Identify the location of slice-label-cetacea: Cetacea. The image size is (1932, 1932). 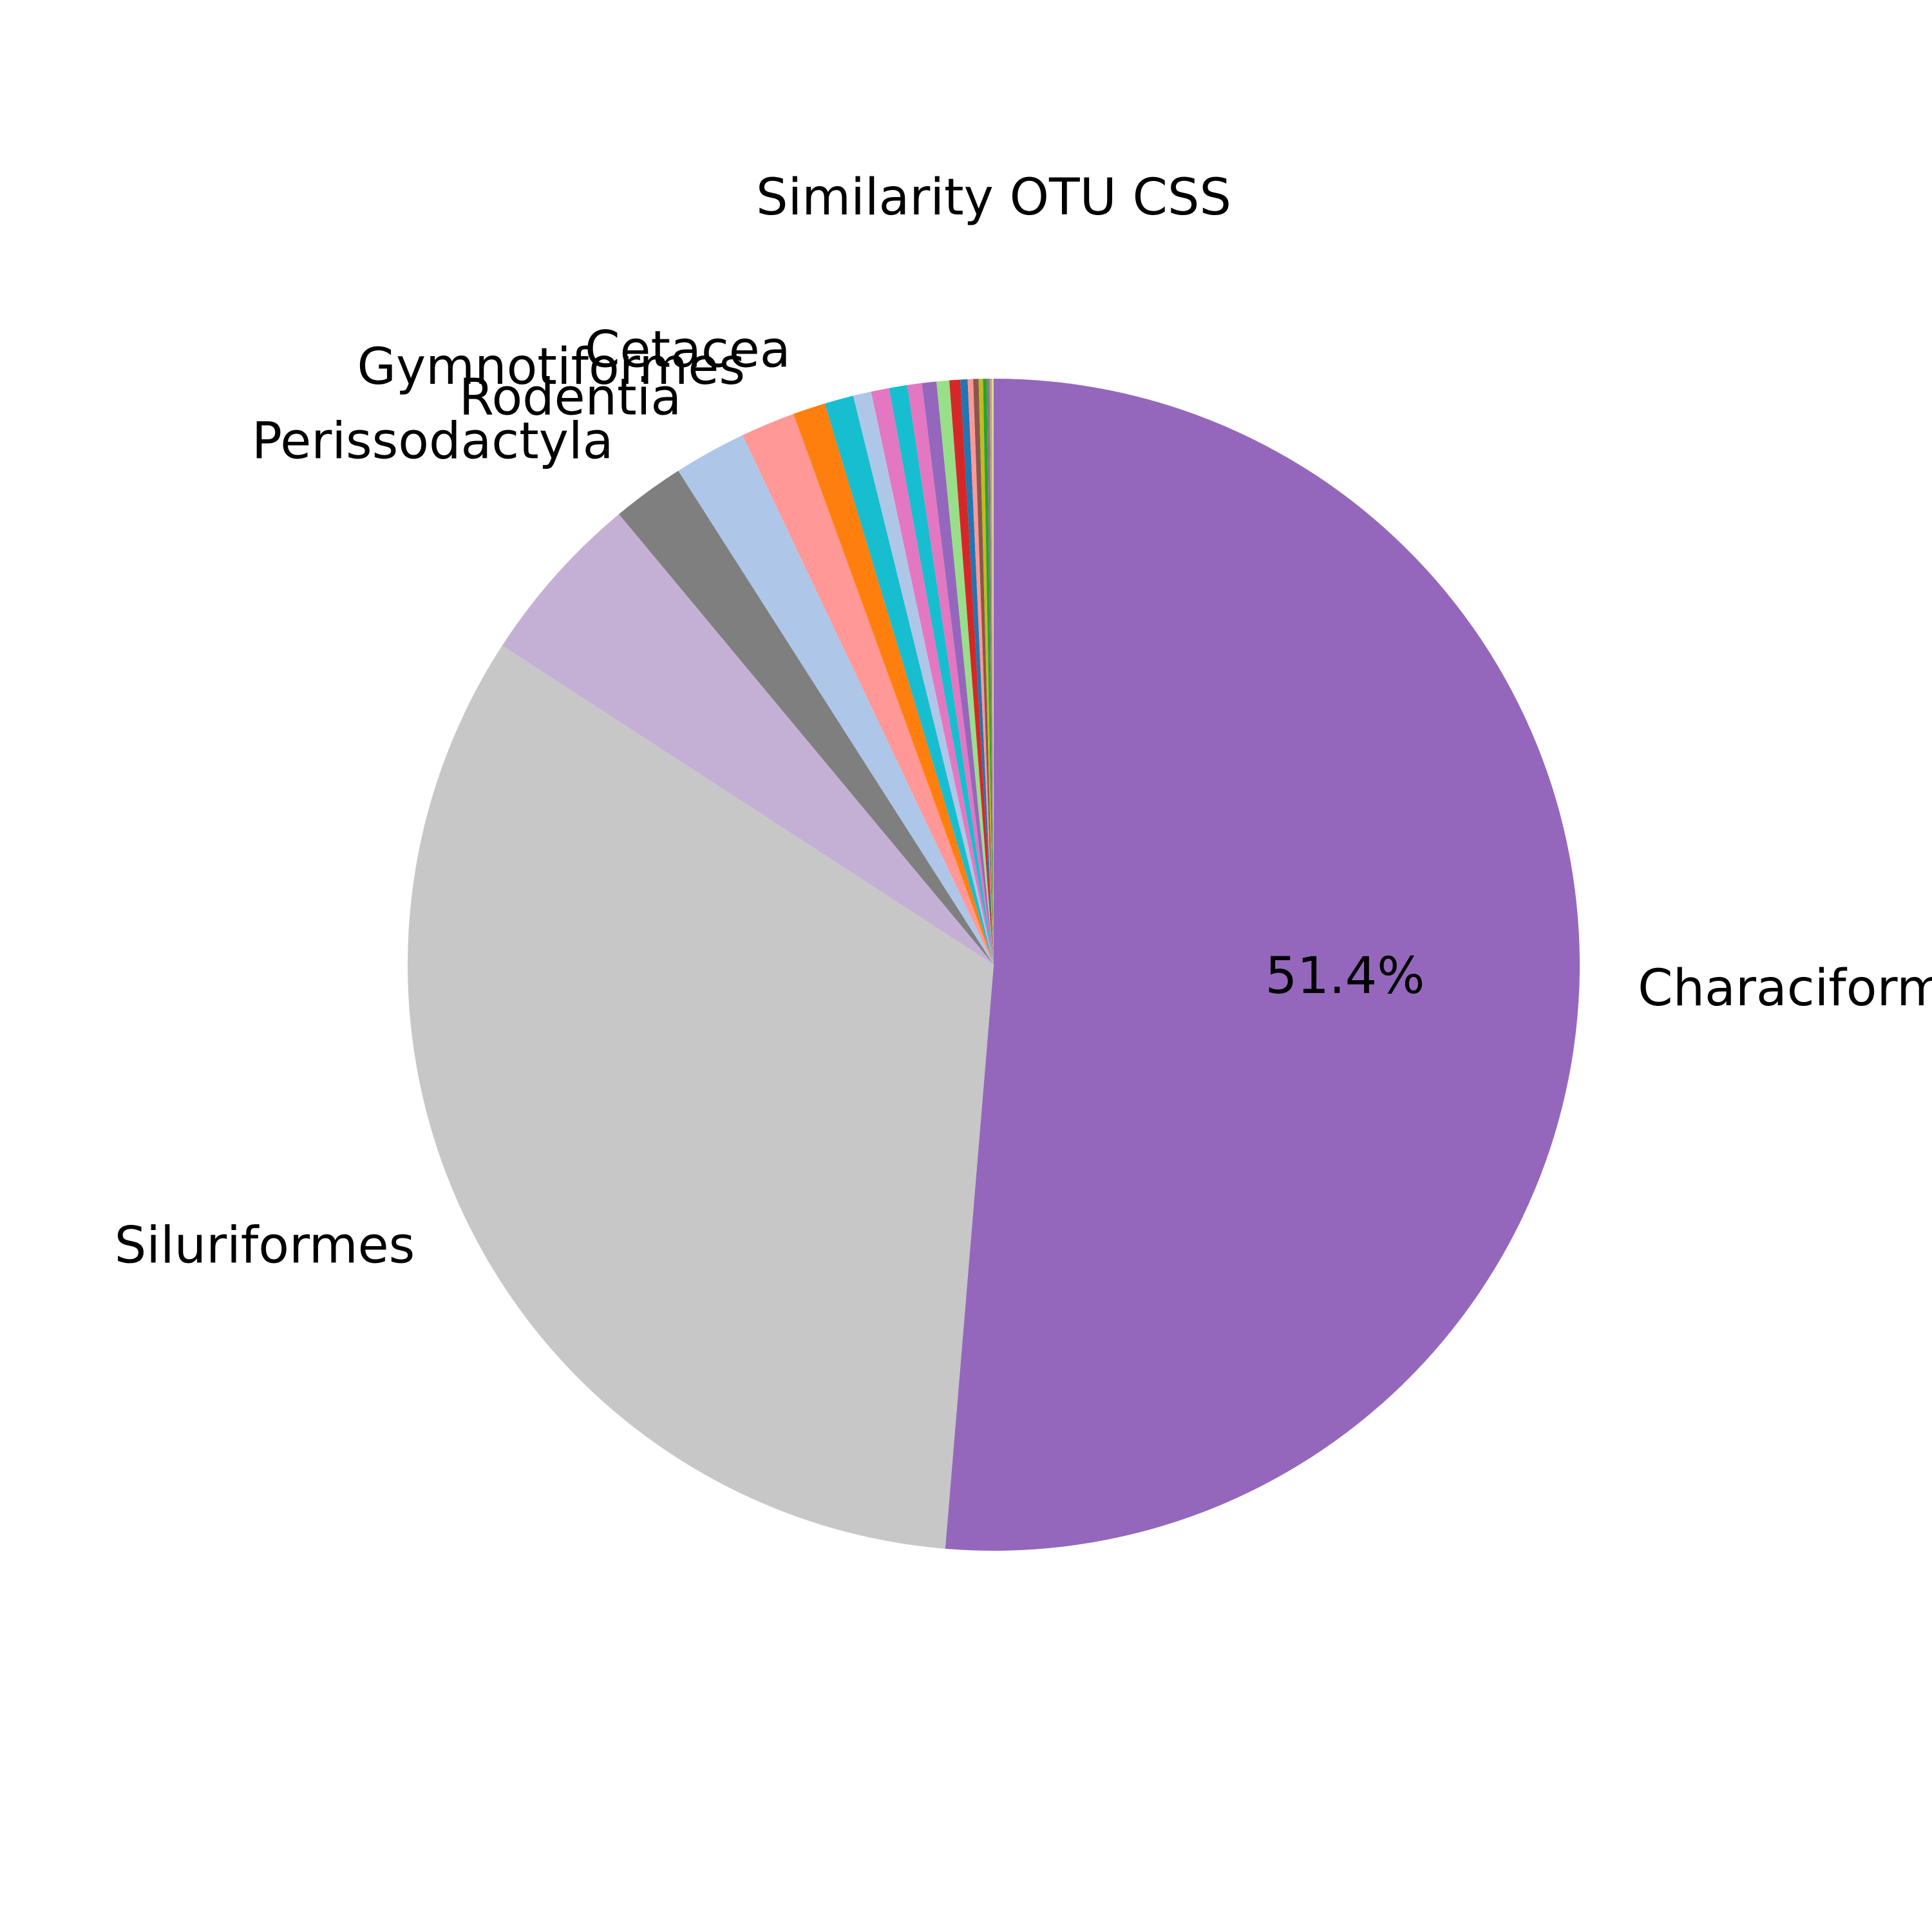
(688, 350).